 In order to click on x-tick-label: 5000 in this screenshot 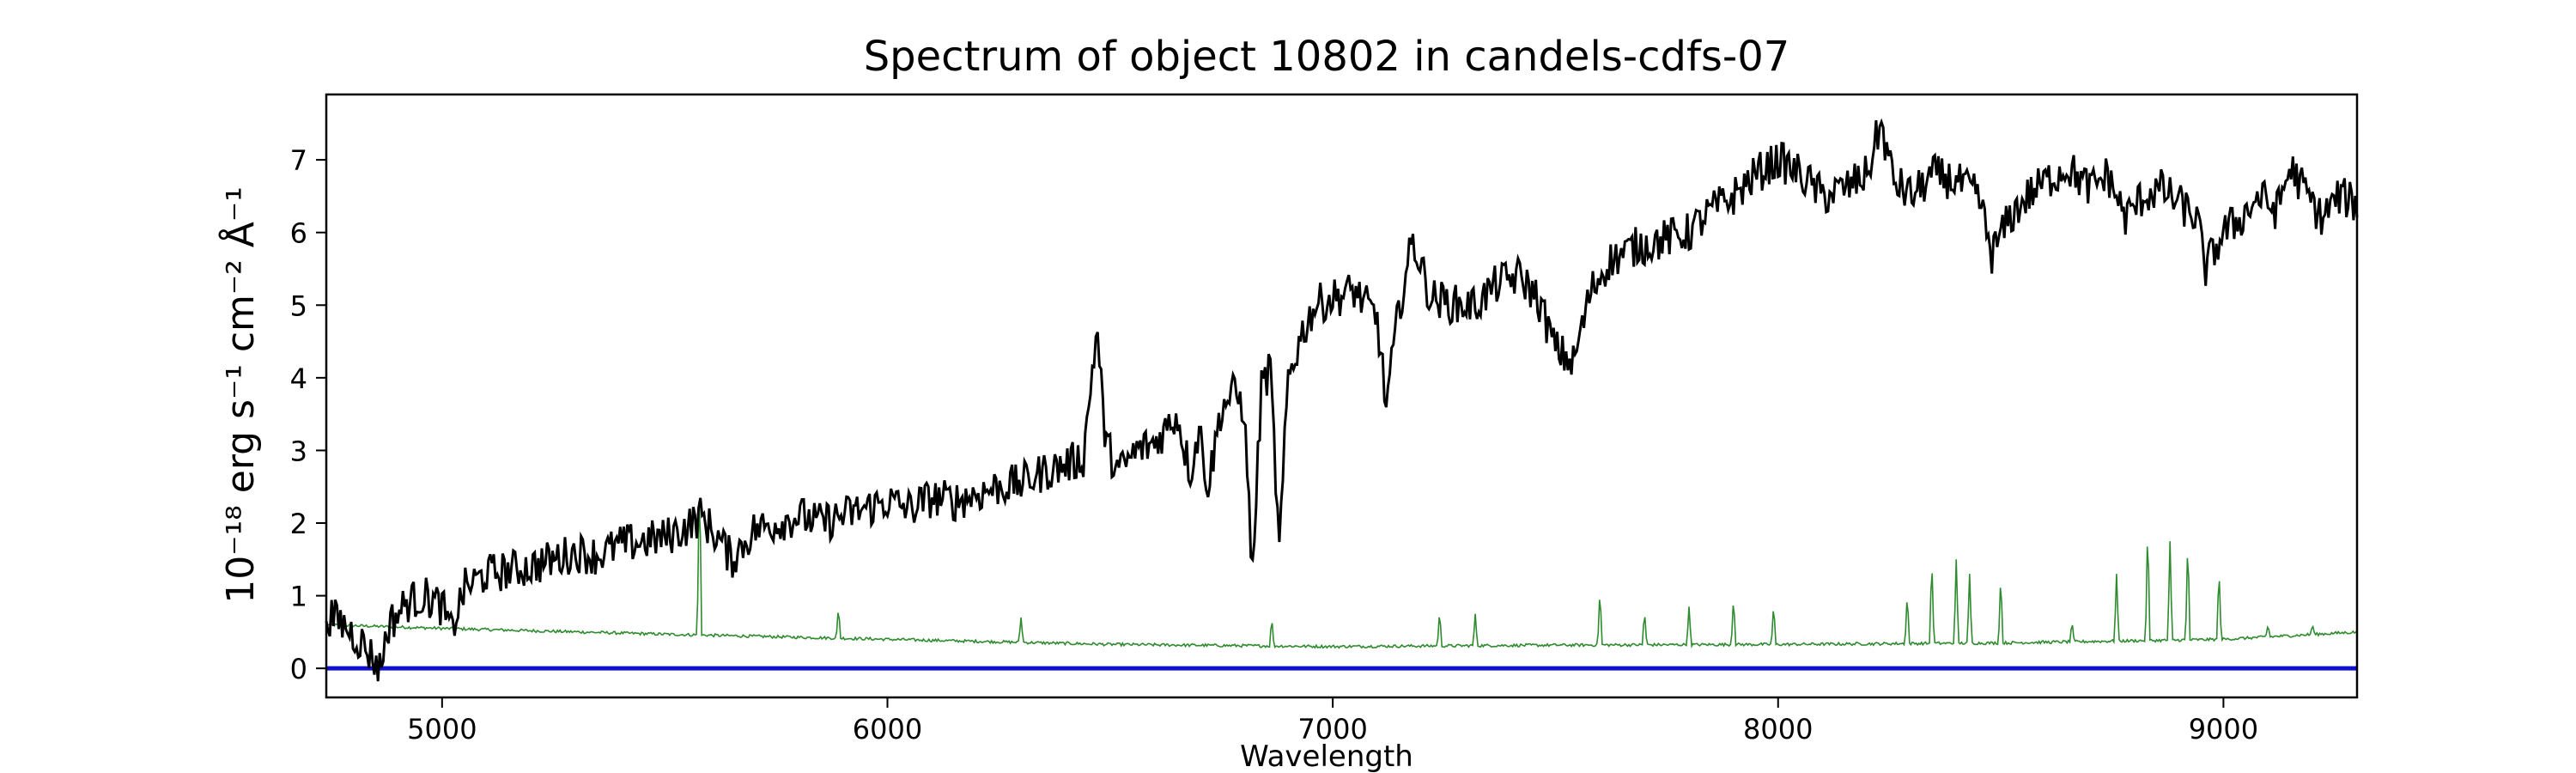, I will do `click(442, 729)`.